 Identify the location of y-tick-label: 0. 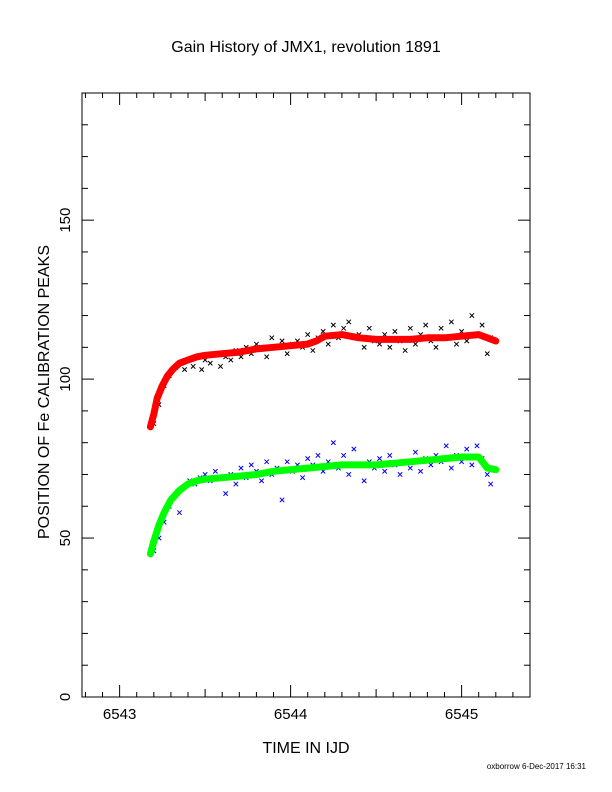
(65, 697).